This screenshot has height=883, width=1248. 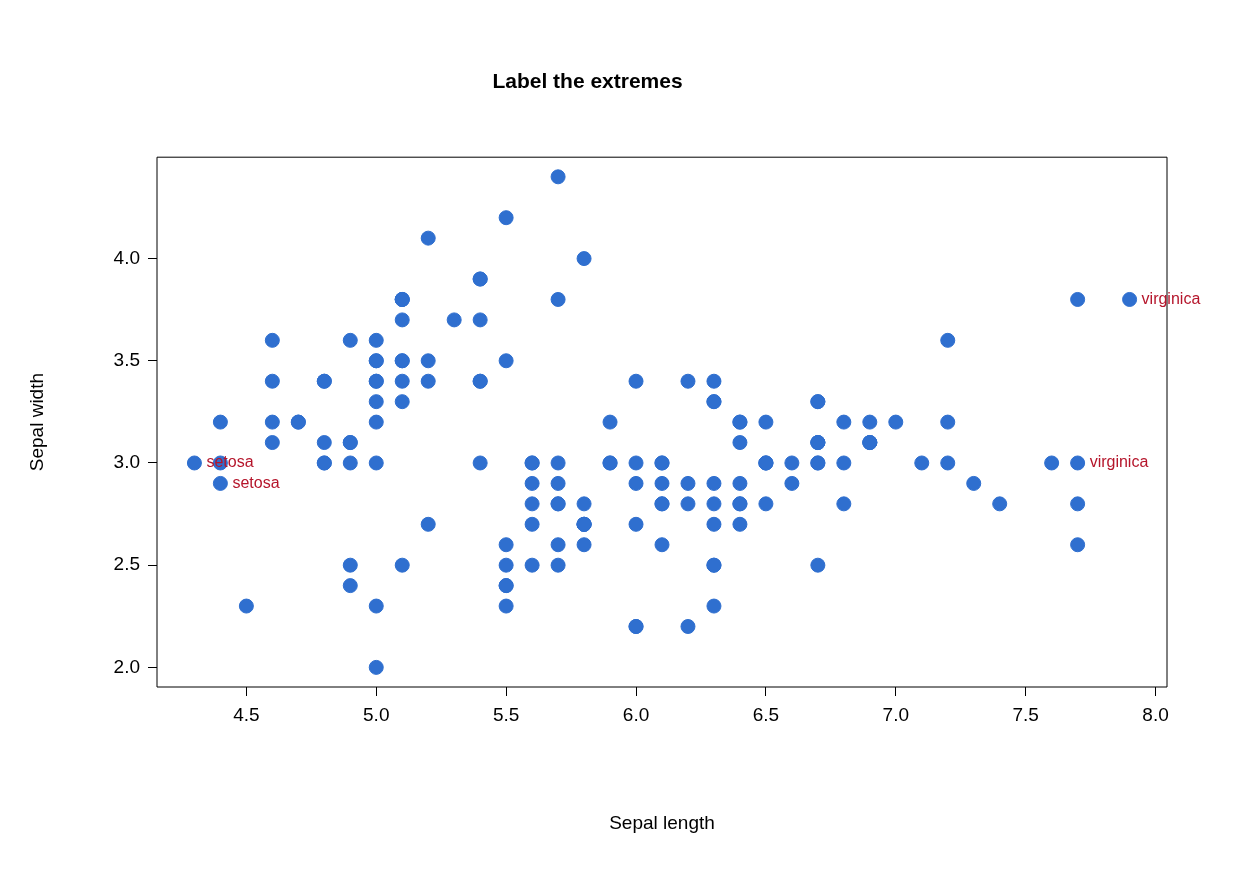 What do you see at coordinates (126, 564) in the screenshot?
I see `y-tick-label: 2.5` at bounding box center [126, 564].